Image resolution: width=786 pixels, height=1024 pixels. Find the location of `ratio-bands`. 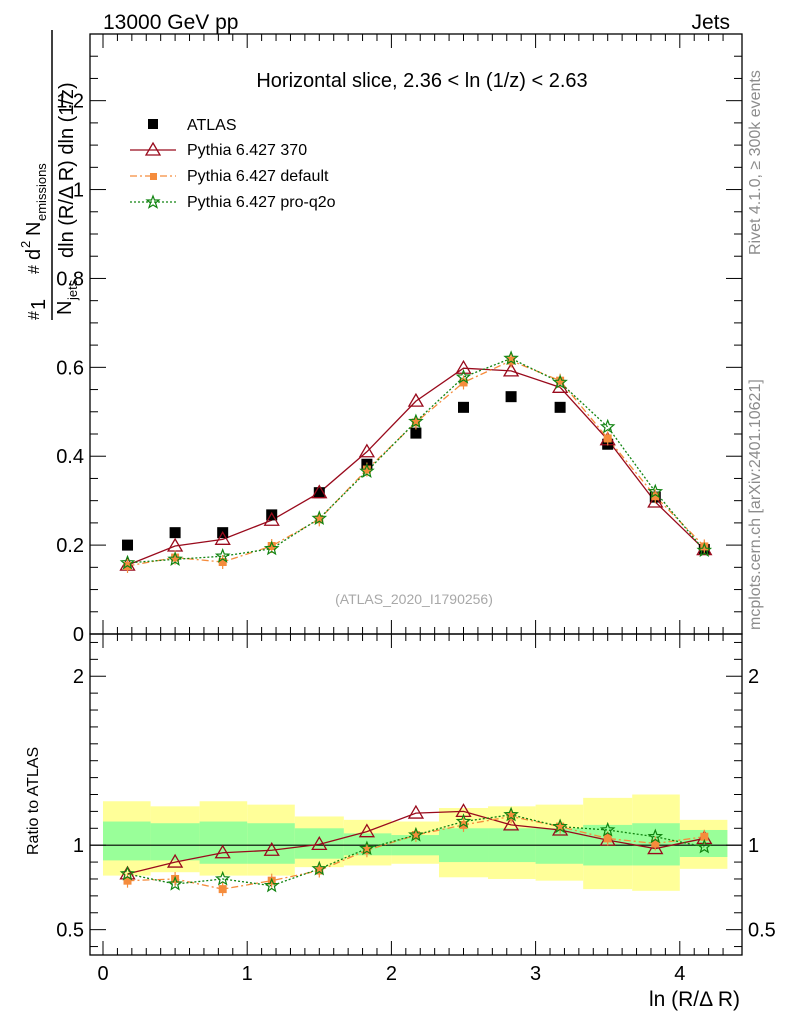

ratio-bands is located at coordinates (416, 842).